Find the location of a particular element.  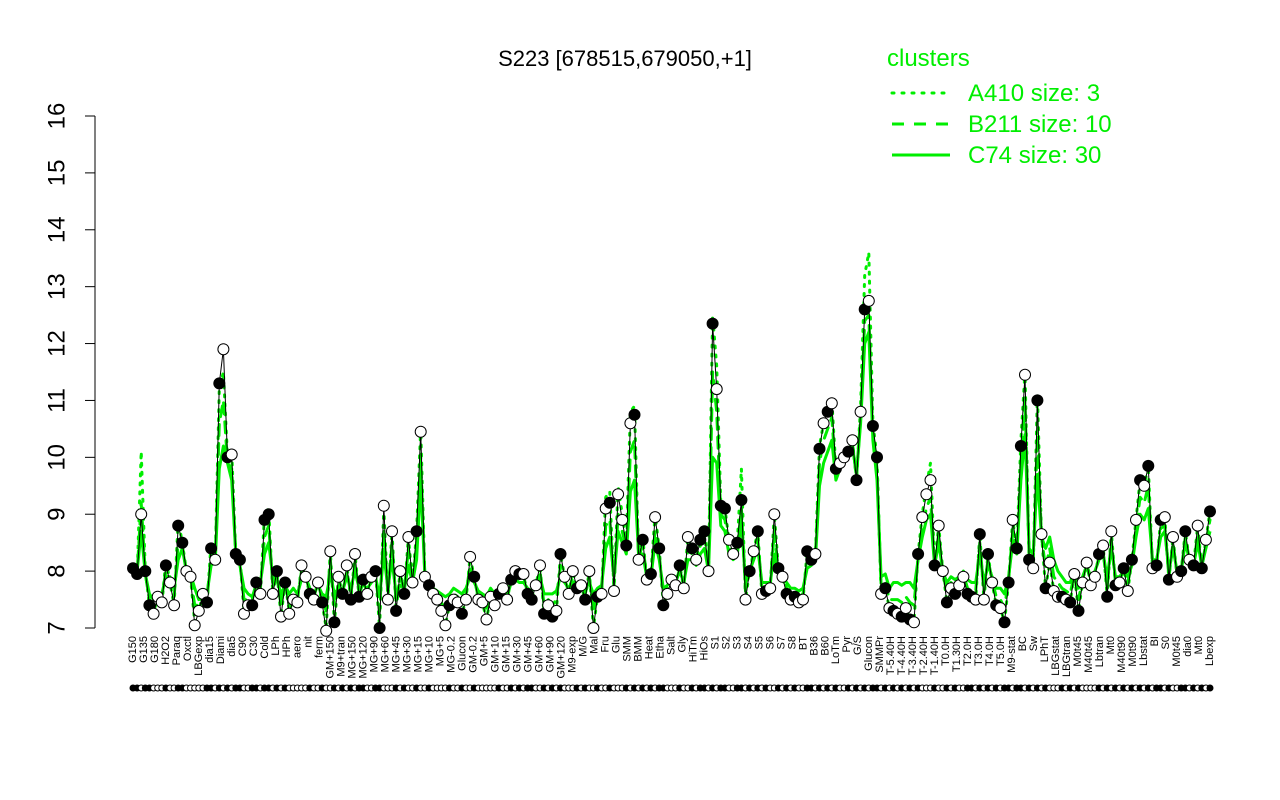

x-tick-label: dia15 is located at coordinates (210, 649).